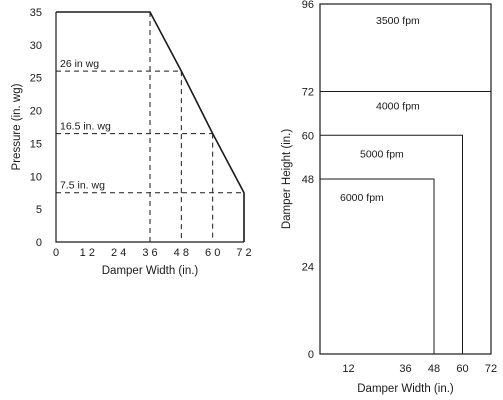 The width and height of the screenshot is (503, 400). I want to click on x-tick-label: 60, so click(462, 369).